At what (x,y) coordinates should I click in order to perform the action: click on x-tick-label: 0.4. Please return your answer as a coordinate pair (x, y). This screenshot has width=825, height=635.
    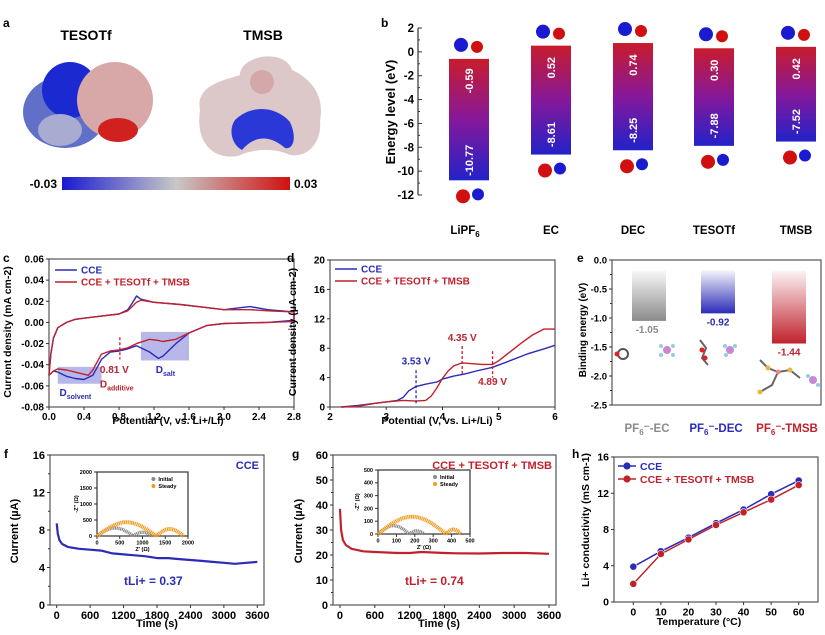
    Looking at the image, I should click on (84, 417).